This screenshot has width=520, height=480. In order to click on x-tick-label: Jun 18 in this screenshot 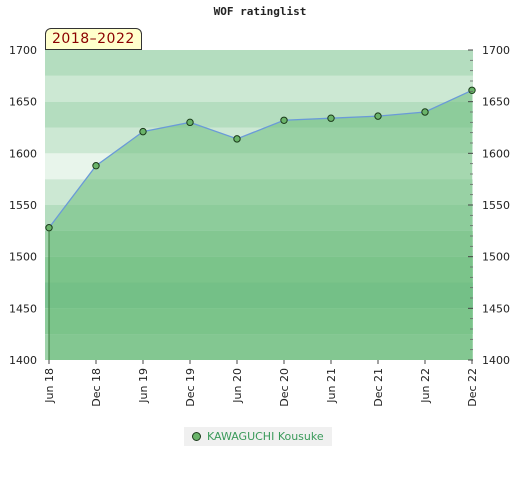, I will do `click(49, 386)`.